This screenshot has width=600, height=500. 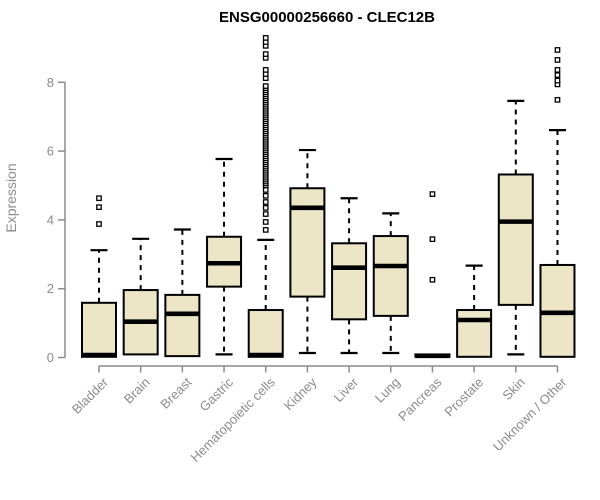 I want to click on y-tick-label: 8, so click(x=50, y=82).